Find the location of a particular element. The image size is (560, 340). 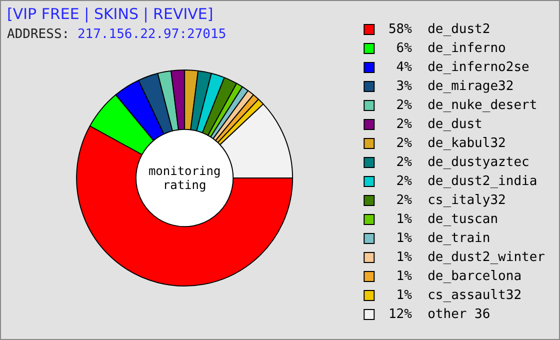

legend-label: 2% de_dustyaztec is located at coordinates (455, 162).